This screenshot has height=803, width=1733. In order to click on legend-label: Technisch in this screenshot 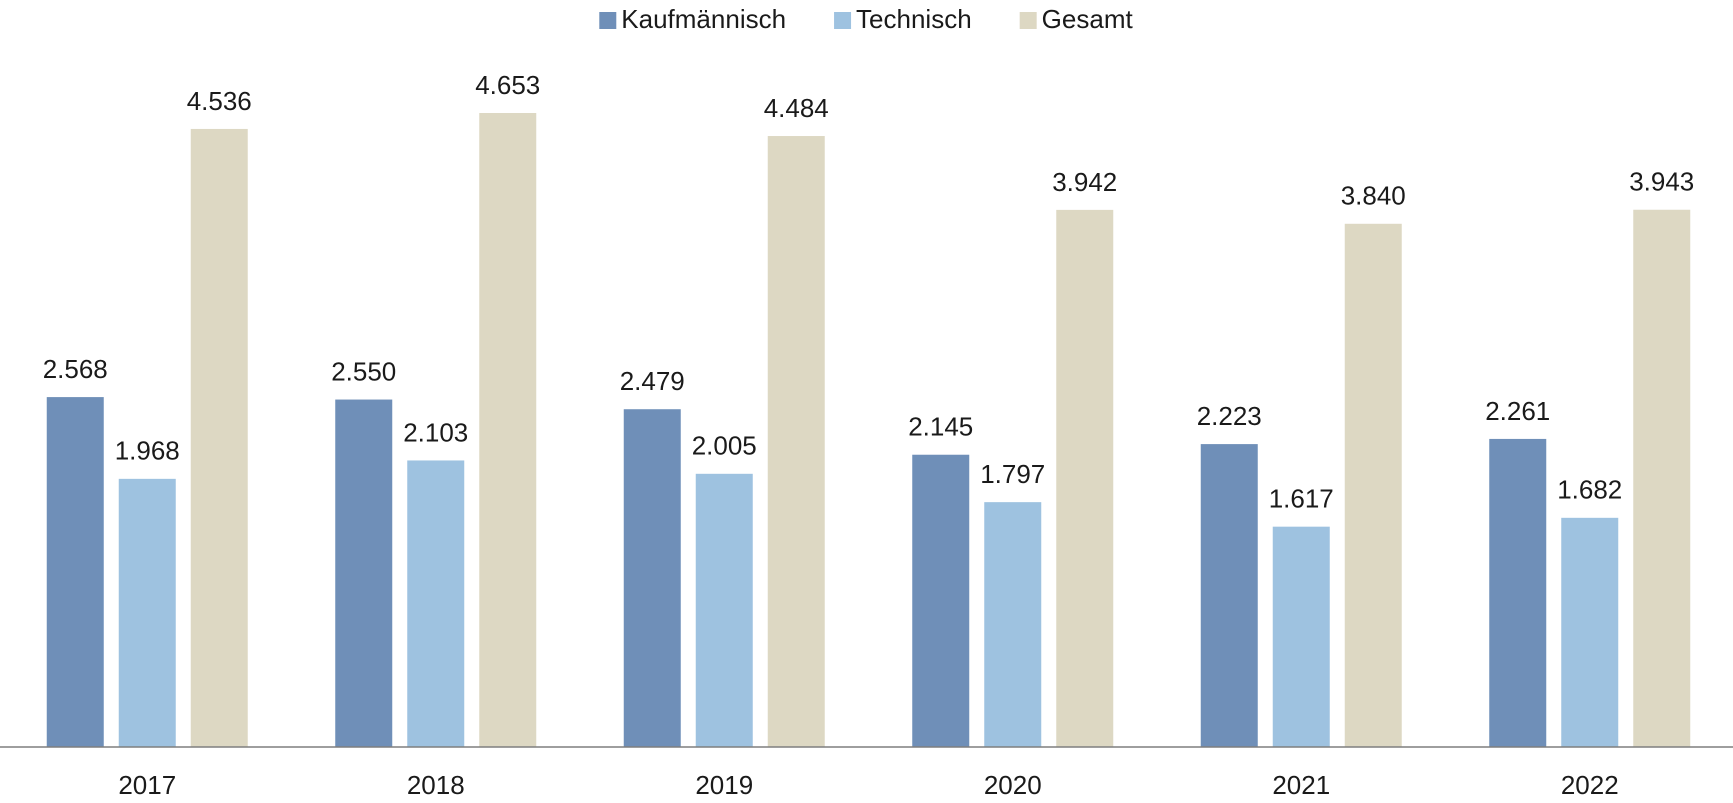, I will do `click(914, 19)`.